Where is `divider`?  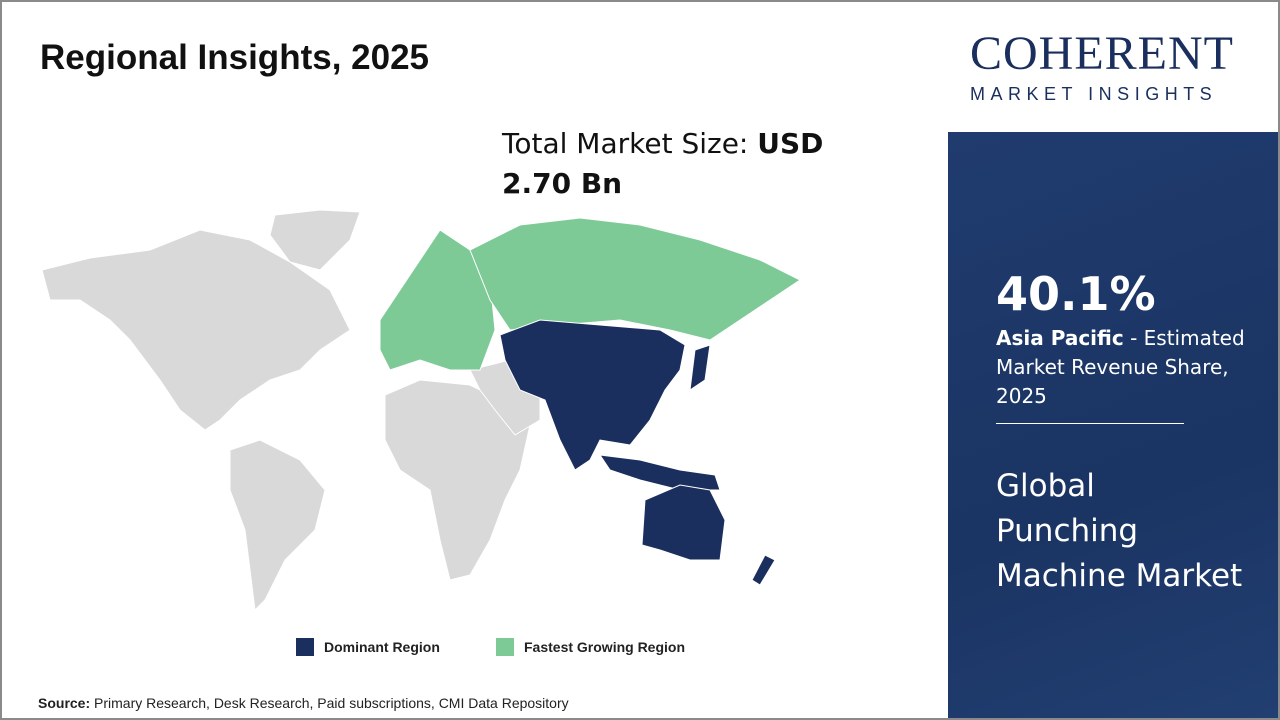
divider is located at coordinates (1090, 423).